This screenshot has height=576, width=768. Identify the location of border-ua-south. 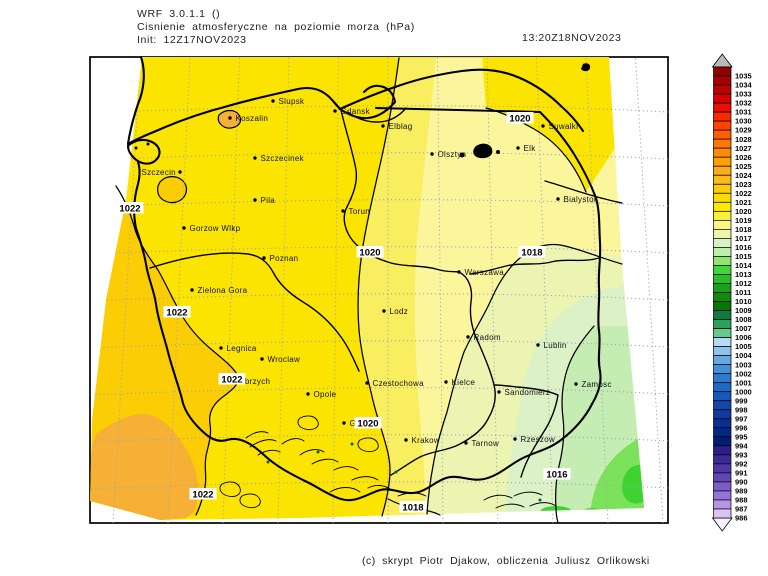
(387, 449).